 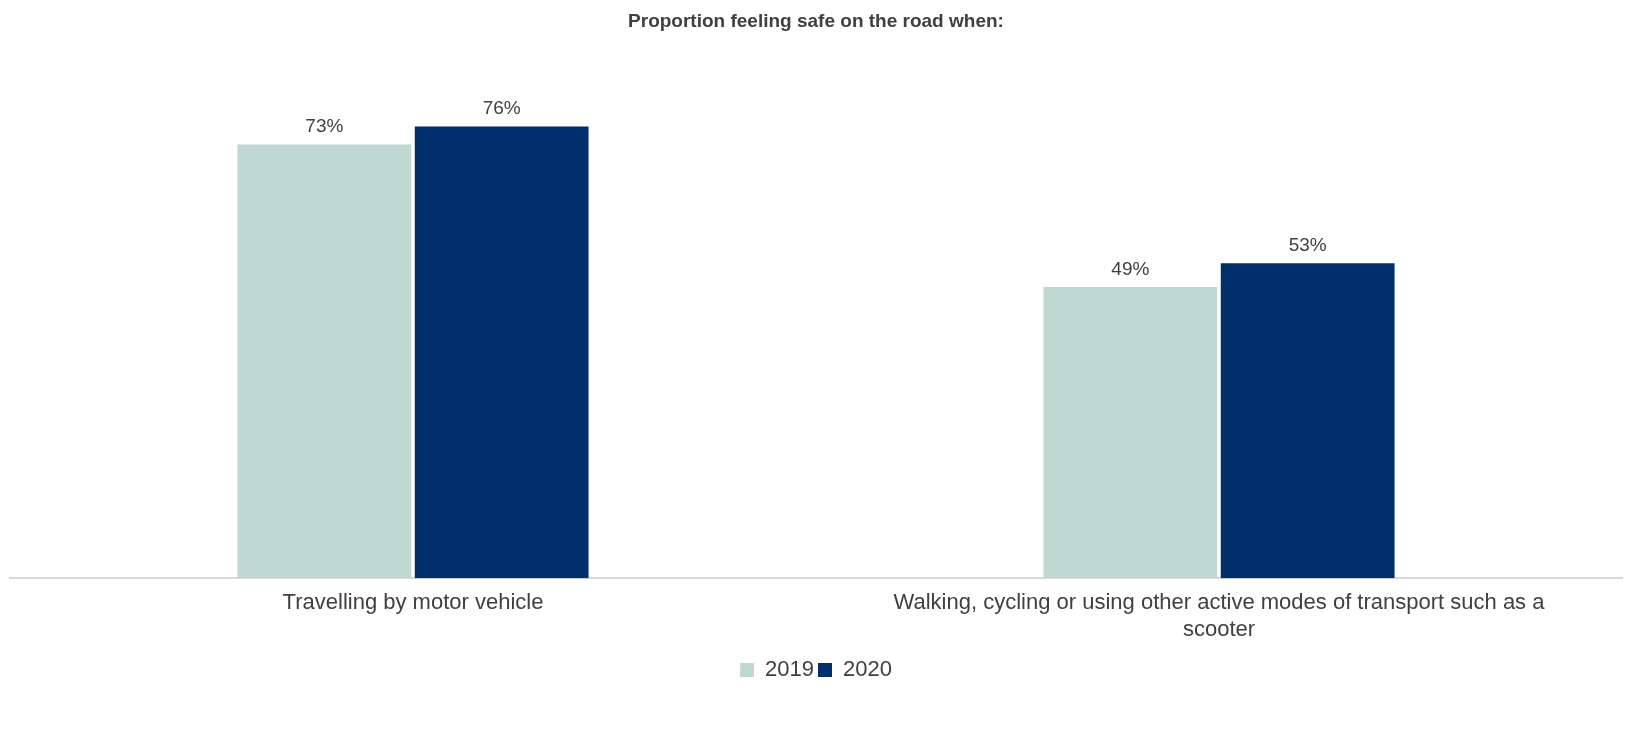 What do you see at coordinates (413, 602) in the screenshot?
I see `x-tick-label: Travelling by motor vehicle` at bounding box center [413, 602].